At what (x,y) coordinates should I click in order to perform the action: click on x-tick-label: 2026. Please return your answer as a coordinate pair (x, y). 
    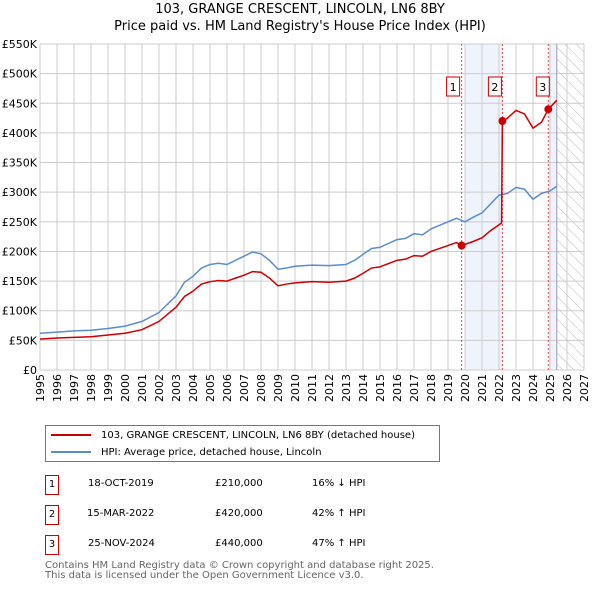
    Looking at the image, I should click on (567, 388).